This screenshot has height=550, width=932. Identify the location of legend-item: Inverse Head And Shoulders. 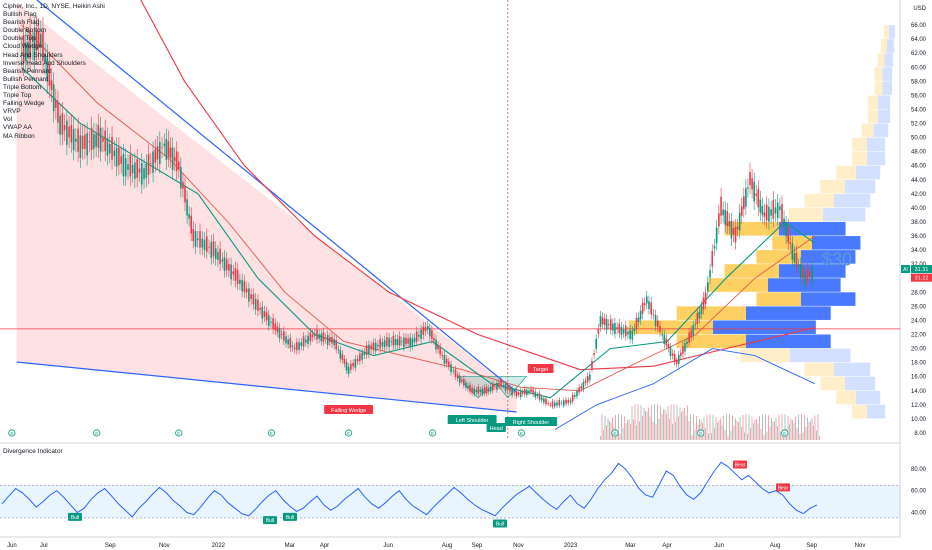
(44, 63).